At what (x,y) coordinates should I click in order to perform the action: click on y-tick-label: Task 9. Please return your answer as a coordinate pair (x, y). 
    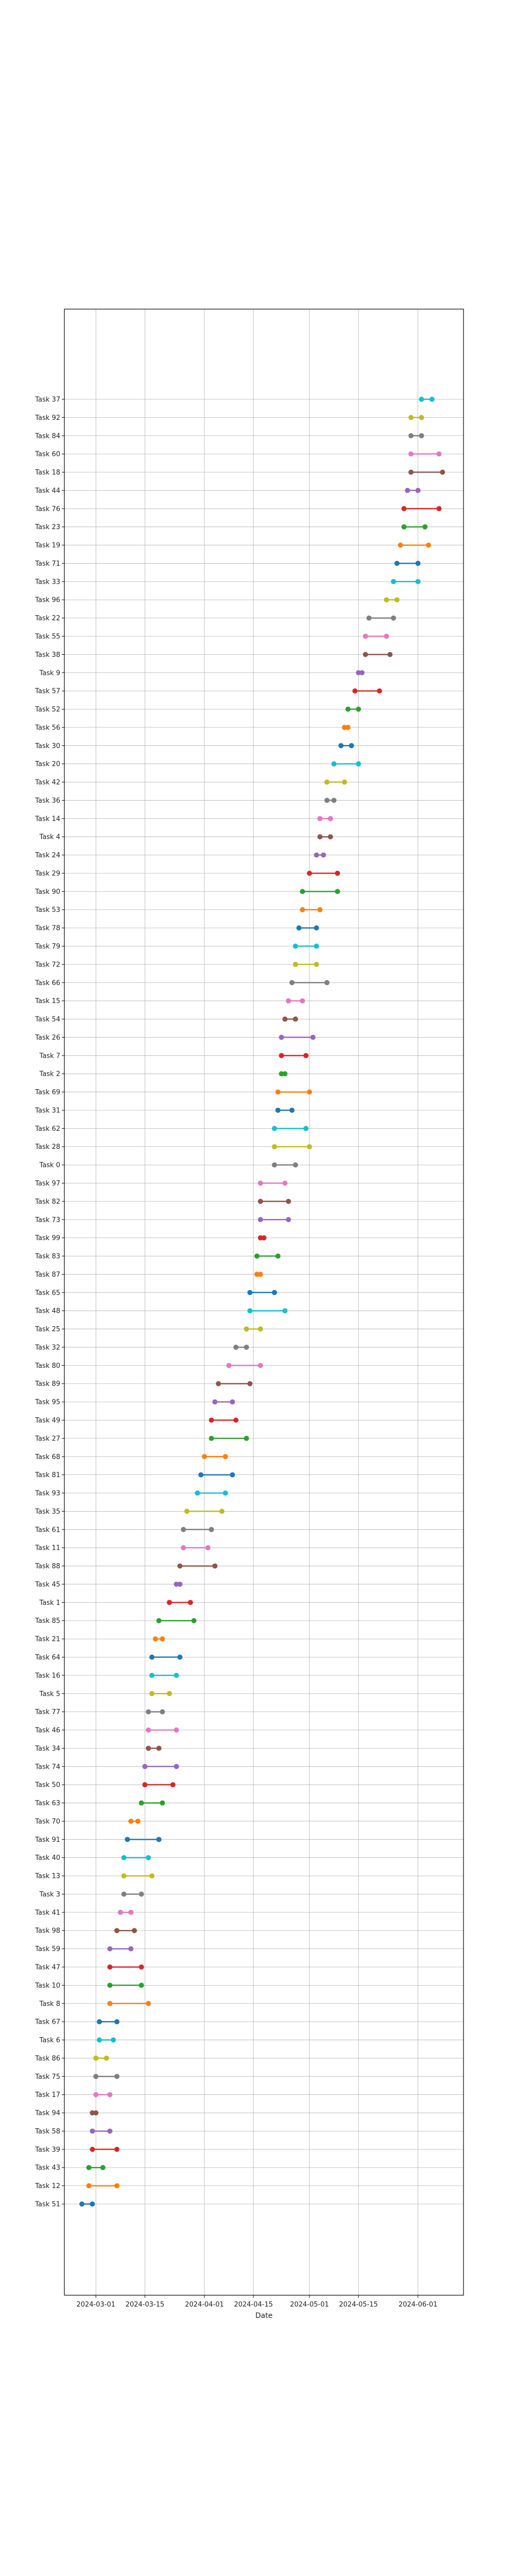
    Looking at the image, I should click on (49, 673).